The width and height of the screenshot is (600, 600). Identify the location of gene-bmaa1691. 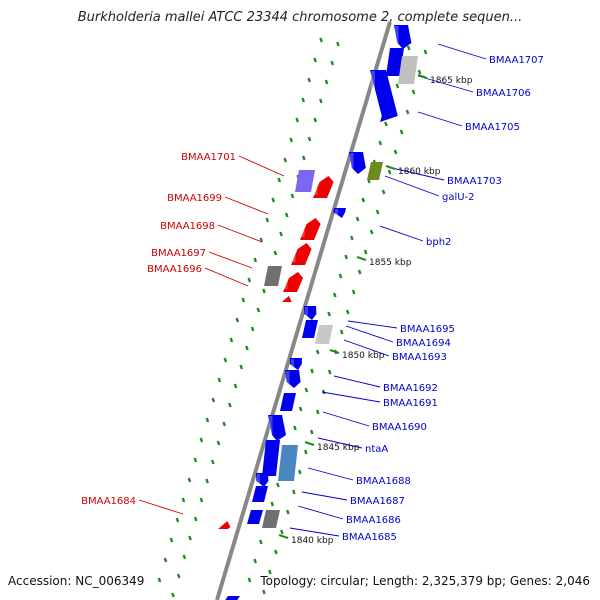
(288, 402).